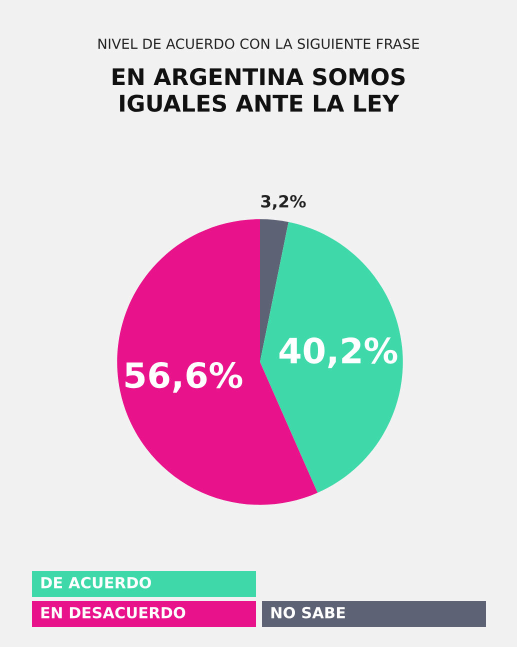 Image resolution: width=517 pixels, height=647 pixels. I want to click on chart-subtitle: NIVEL DE ACUERDO CON LA SIGUIENTE FRASE, so click(258, 44).